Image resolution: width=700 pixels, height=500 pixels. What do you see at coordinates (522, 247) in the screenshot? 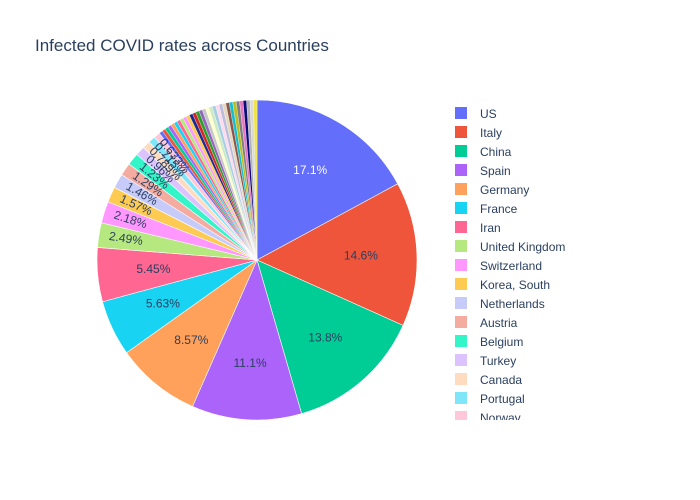
I see `legend-label: United Kingdom` at bounding box center [522, 247].